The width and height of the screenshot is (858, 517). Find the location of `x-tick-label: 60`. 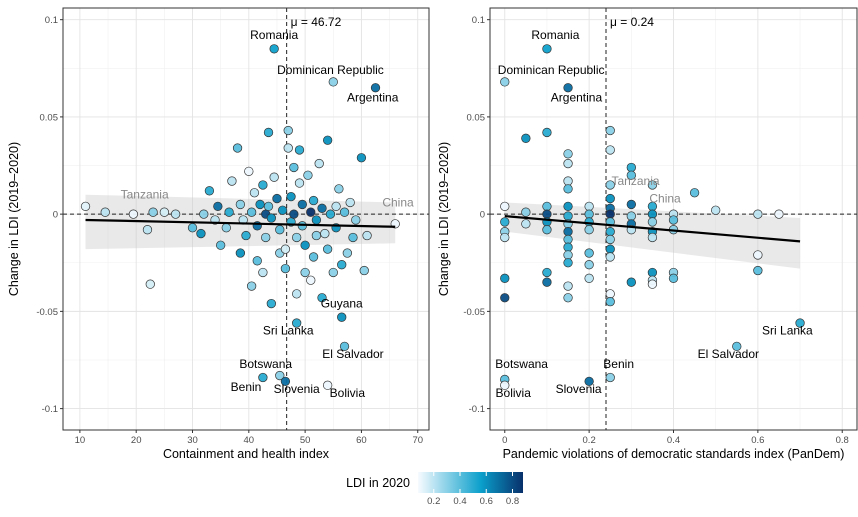

x-tick-label: 60 is located at coordinates (361, 440).